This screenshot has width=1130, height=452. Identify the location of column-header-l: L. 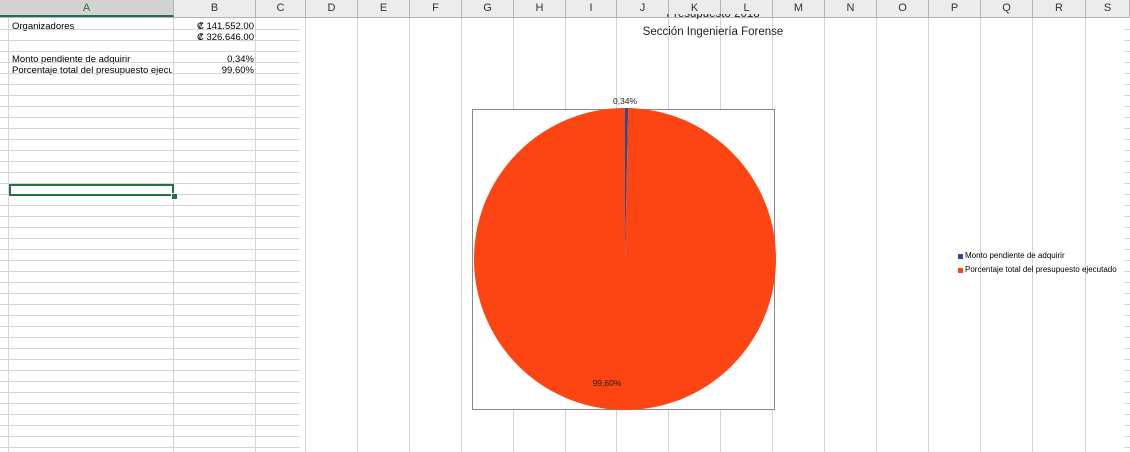
(747, 8).